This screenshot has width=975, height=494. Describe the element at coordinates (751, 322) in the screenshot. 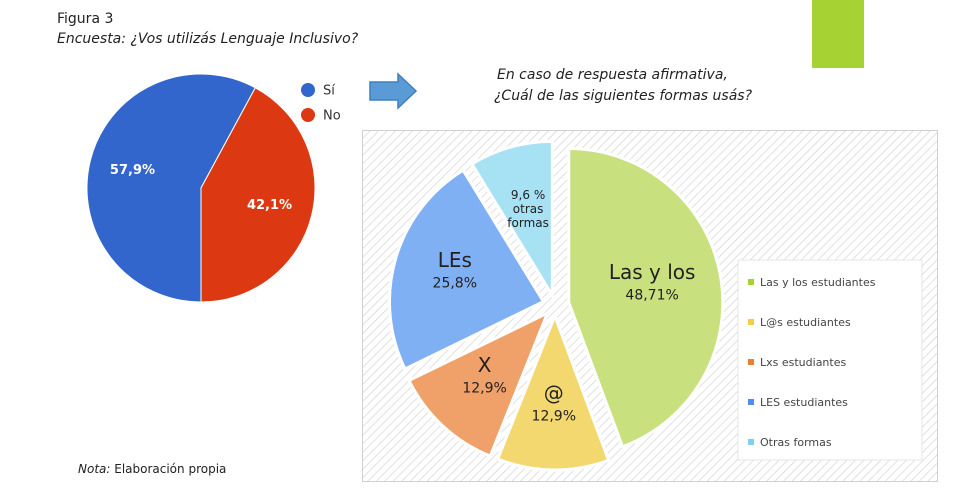

I see `legend-marker-l-s-estudiantes` at that location.